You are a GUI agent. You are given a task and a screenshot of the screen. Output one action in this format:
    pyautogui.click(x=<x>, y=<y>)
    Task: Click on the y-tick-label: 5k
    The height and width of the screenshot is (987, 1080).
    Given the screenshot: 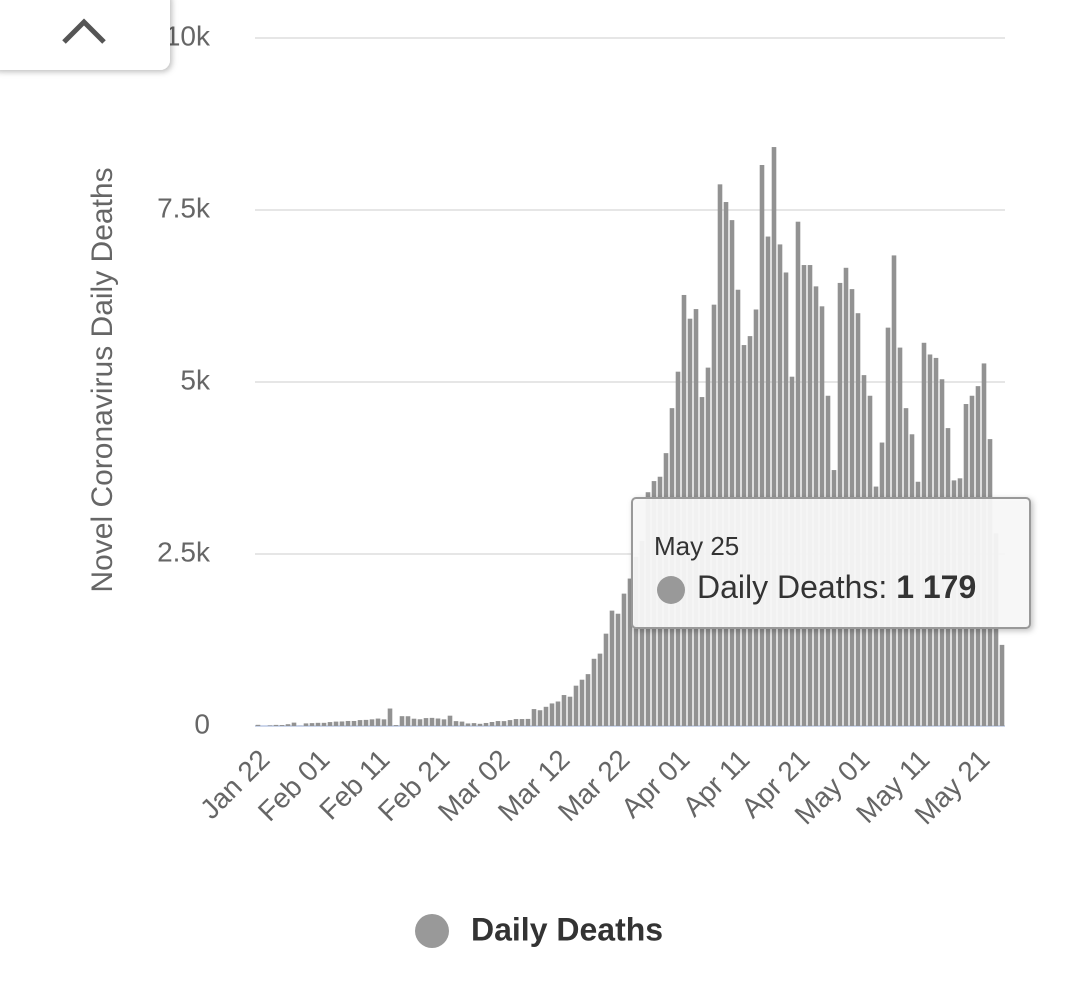 What is the action you would take?
    pyautogui.click(x=195, y=379)
    